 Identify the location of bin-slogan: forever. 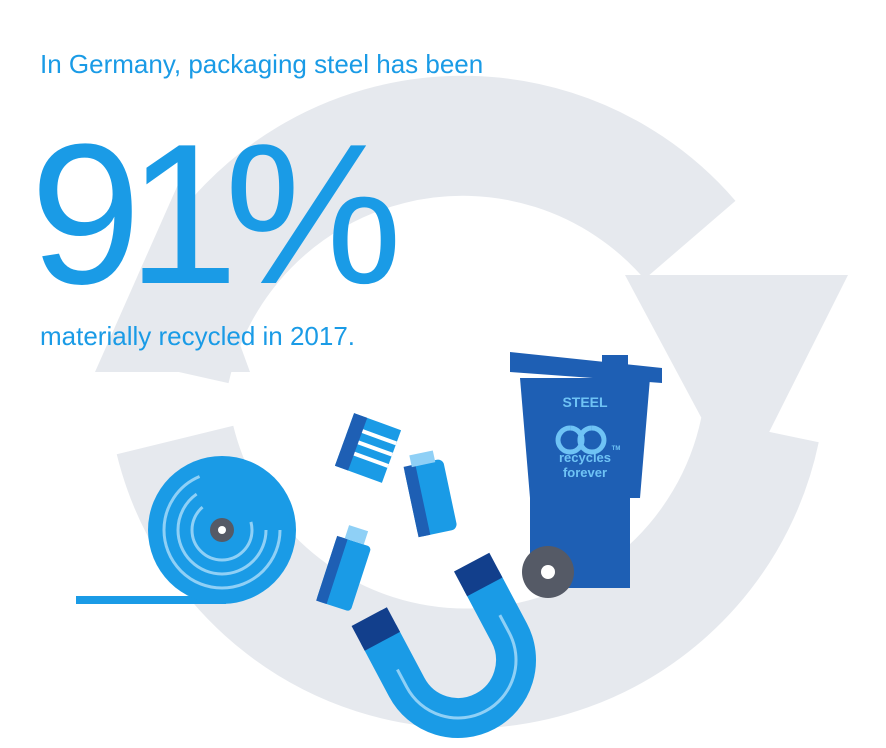
(585, 472).